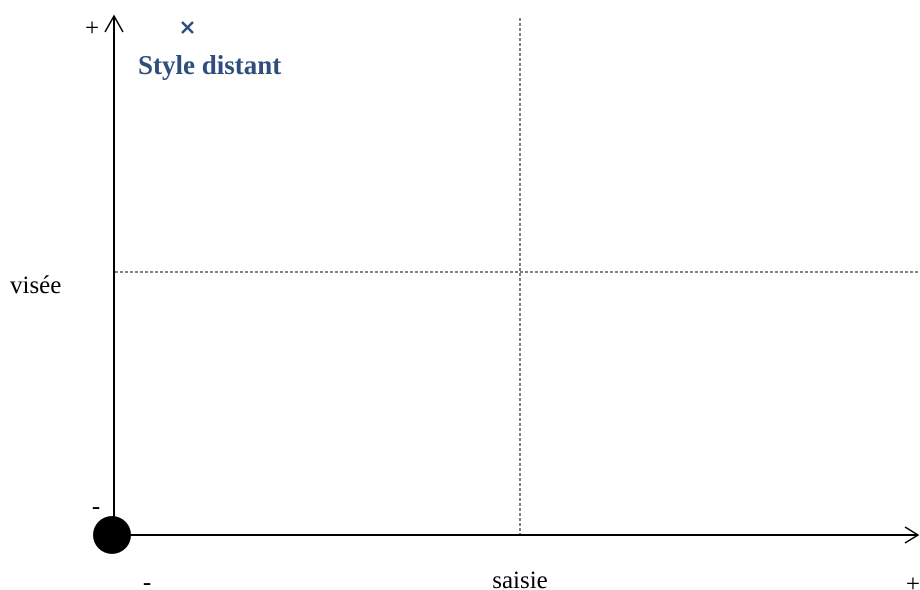 This screenshot has width=920, height=590. Describe the element at coordinates (96, 506) in the screenshot. I see `y-min-label: -` at that location.